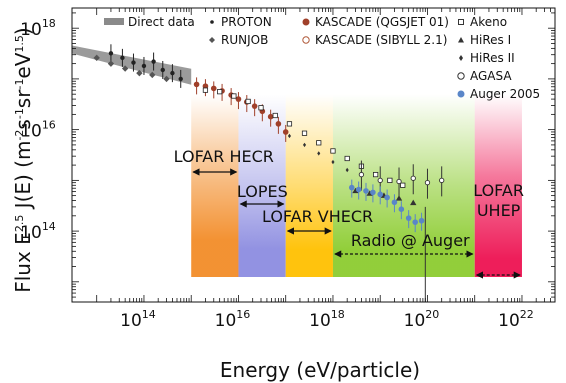  Describe the element at coordinates (499, 210) in the screenshot. I see `region-label-uhep: UHEP` at that location.